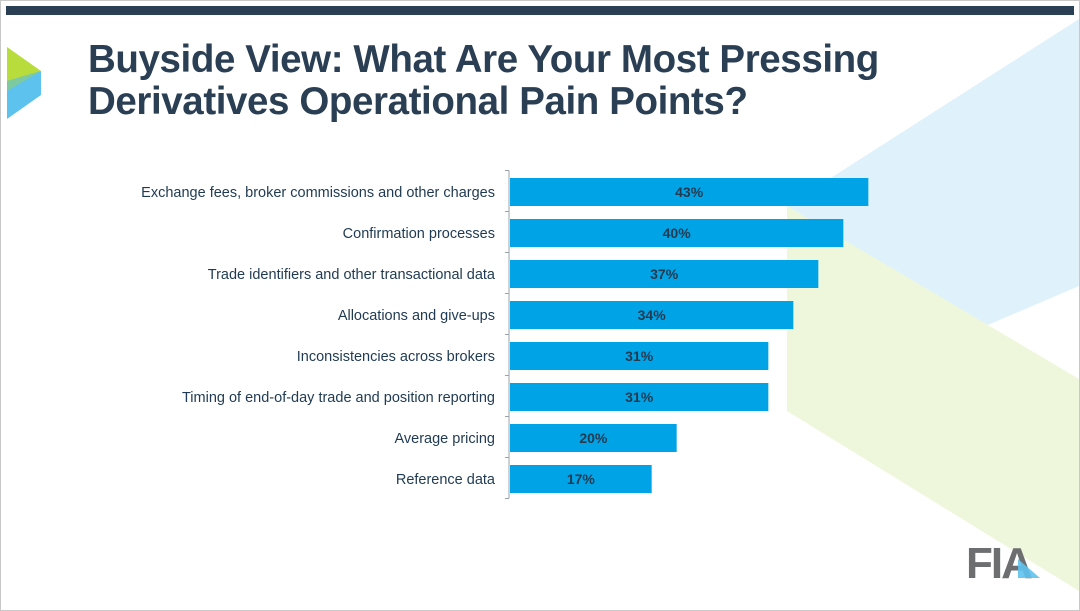 Image resolution: width=1080 pixels, height=611 pixels. I want to click on category-label: Confirmation processes, so click(419, 234).